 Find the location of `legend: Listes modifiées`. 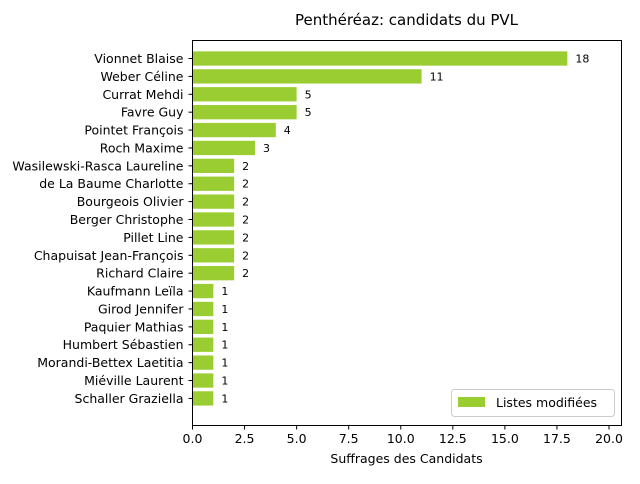

legend: Listes modifiées is located at coordinates (533, 403).